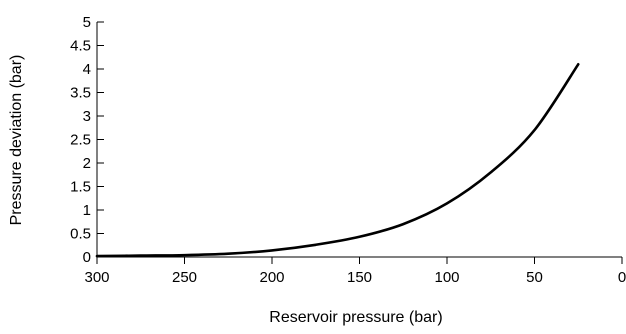 The height and width of the screenshot is (334, 626). I want to click on y-tick-label: 3.5, so click(80, 93).